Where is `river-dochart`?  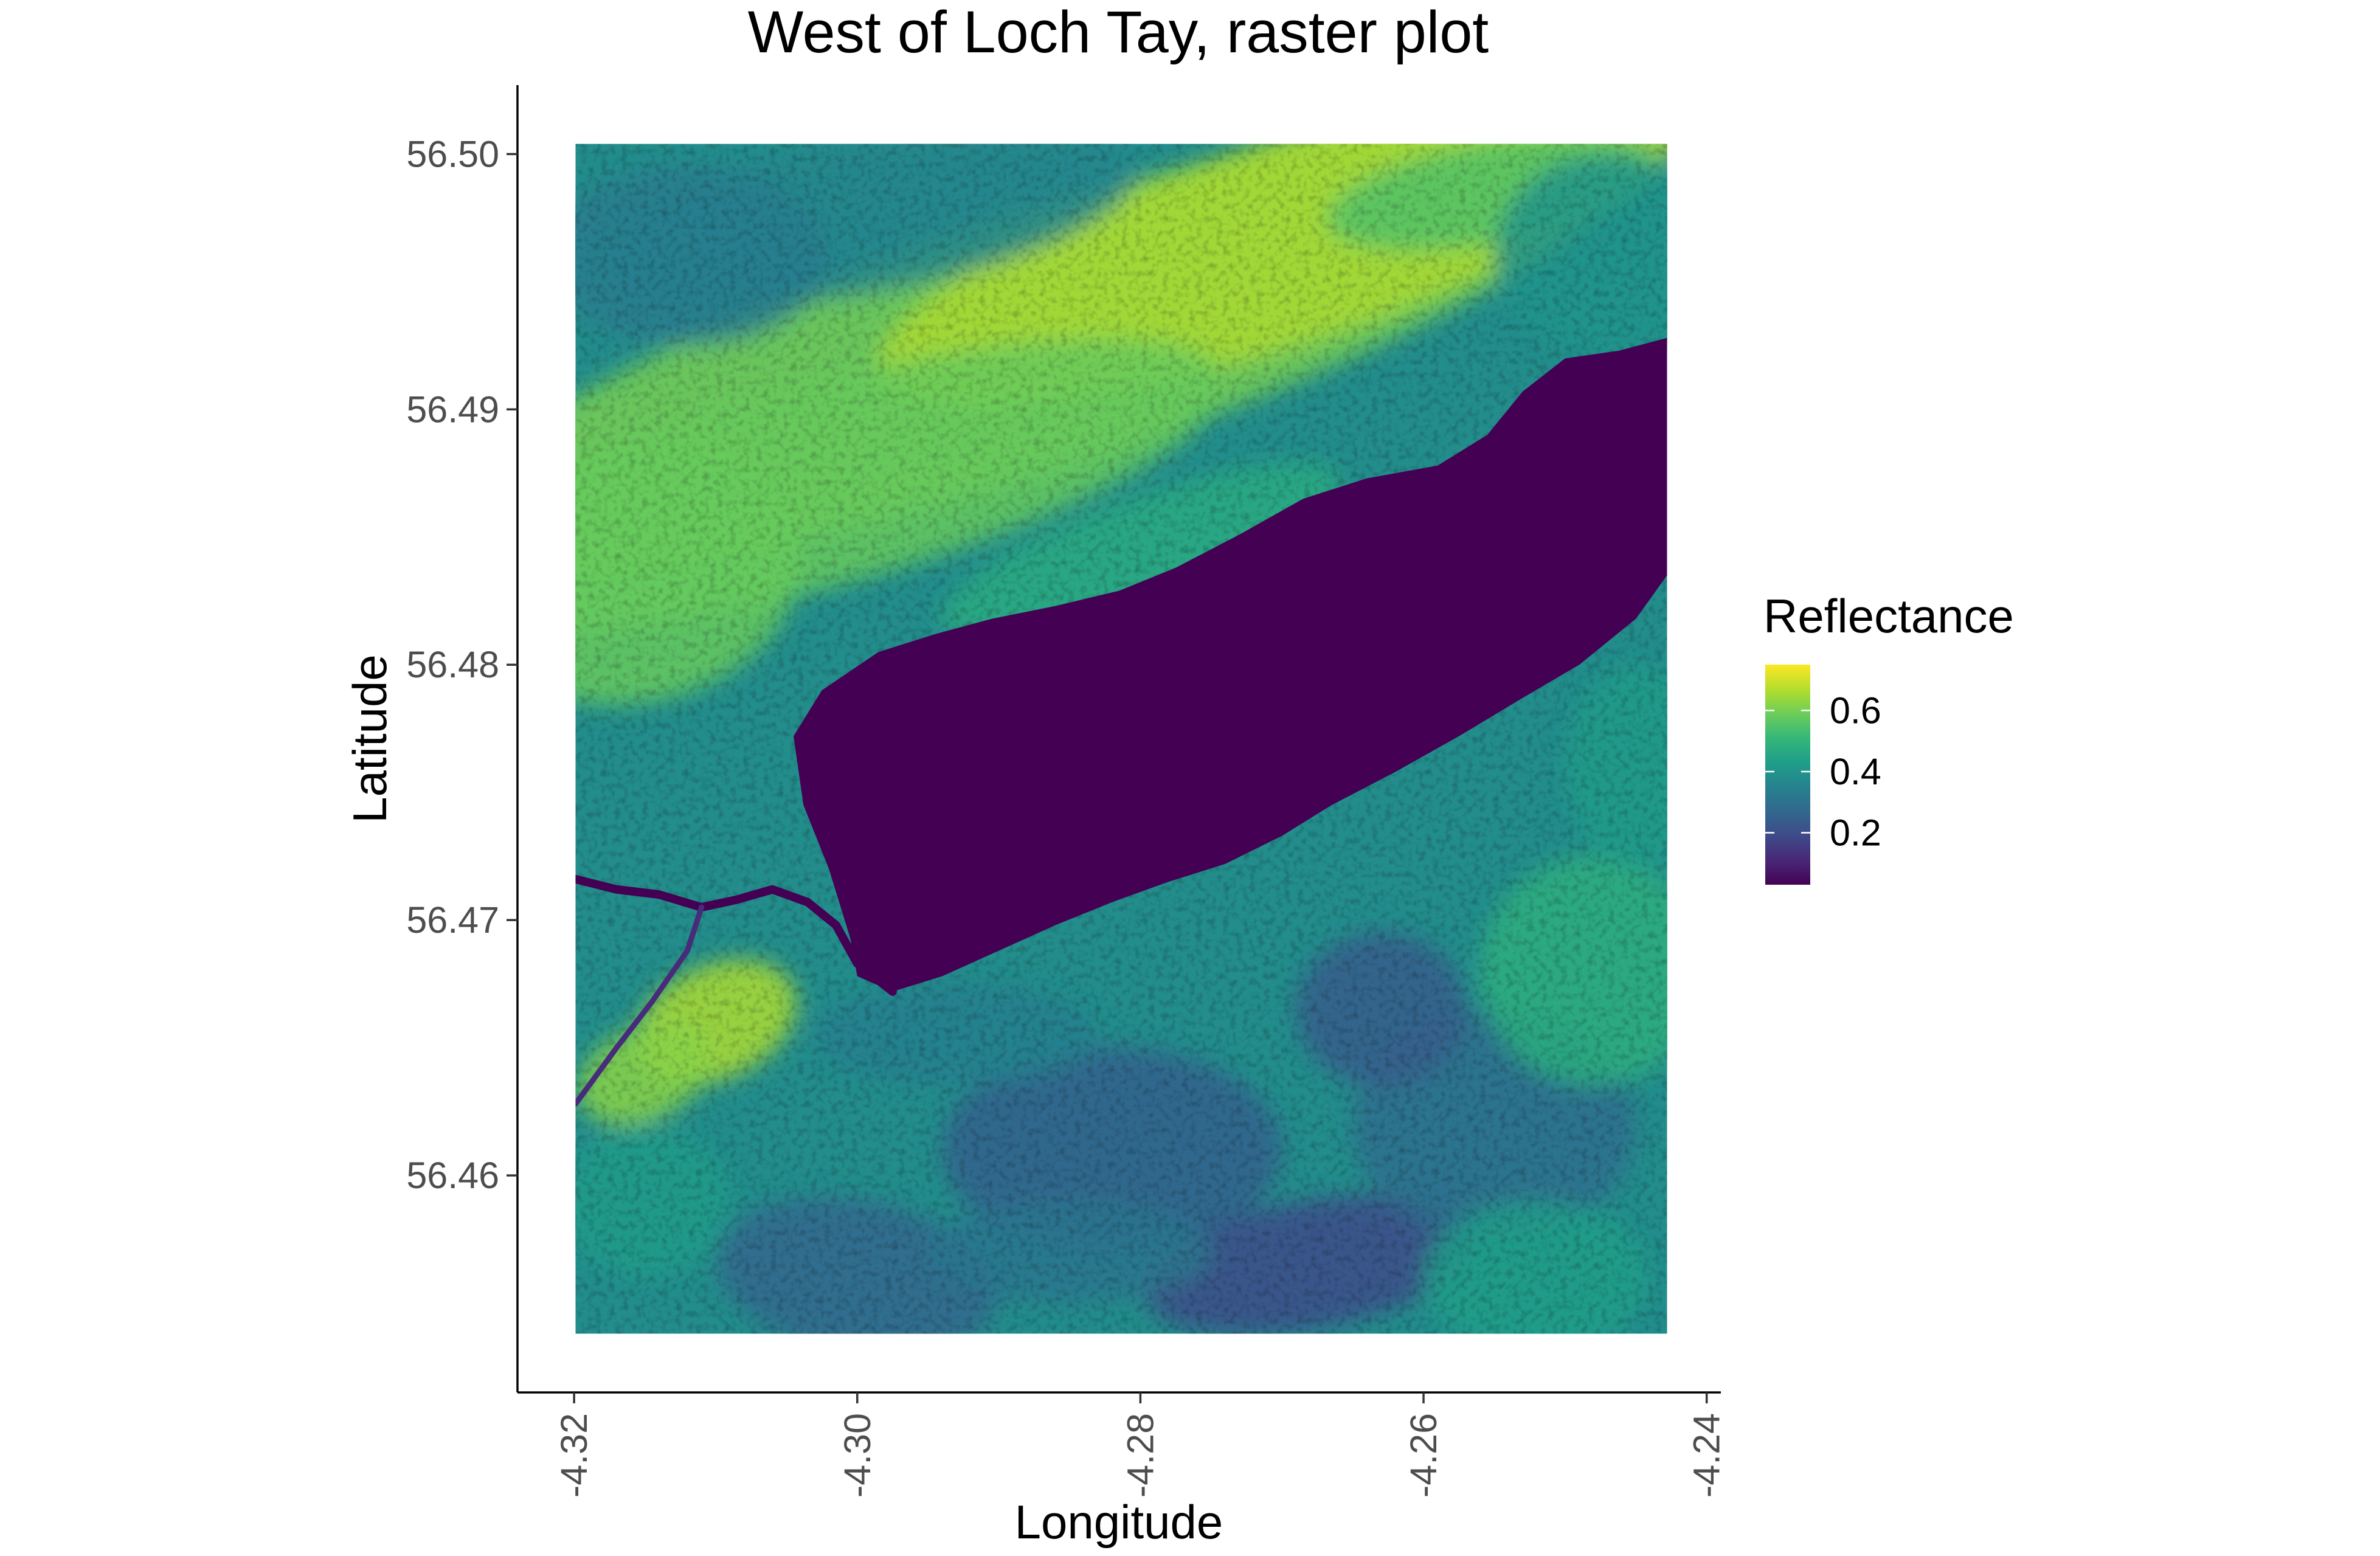 river-dochart is located at coordinates (736, 935).